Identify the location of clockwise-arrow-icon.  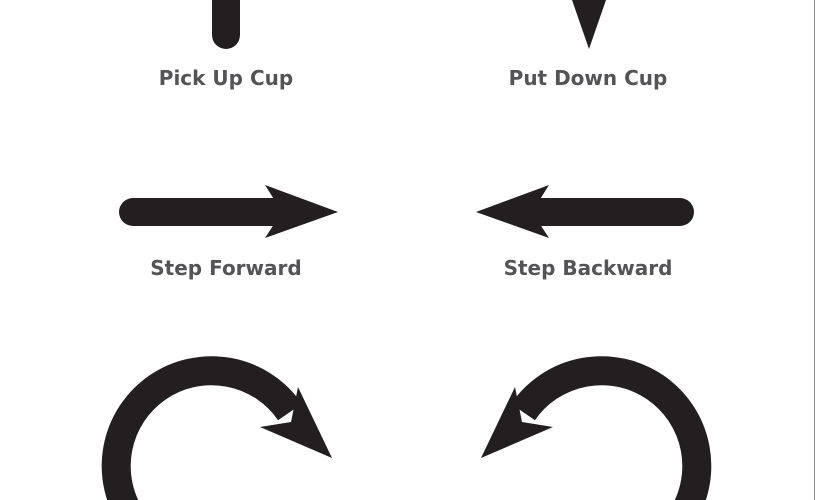
(216, 428).